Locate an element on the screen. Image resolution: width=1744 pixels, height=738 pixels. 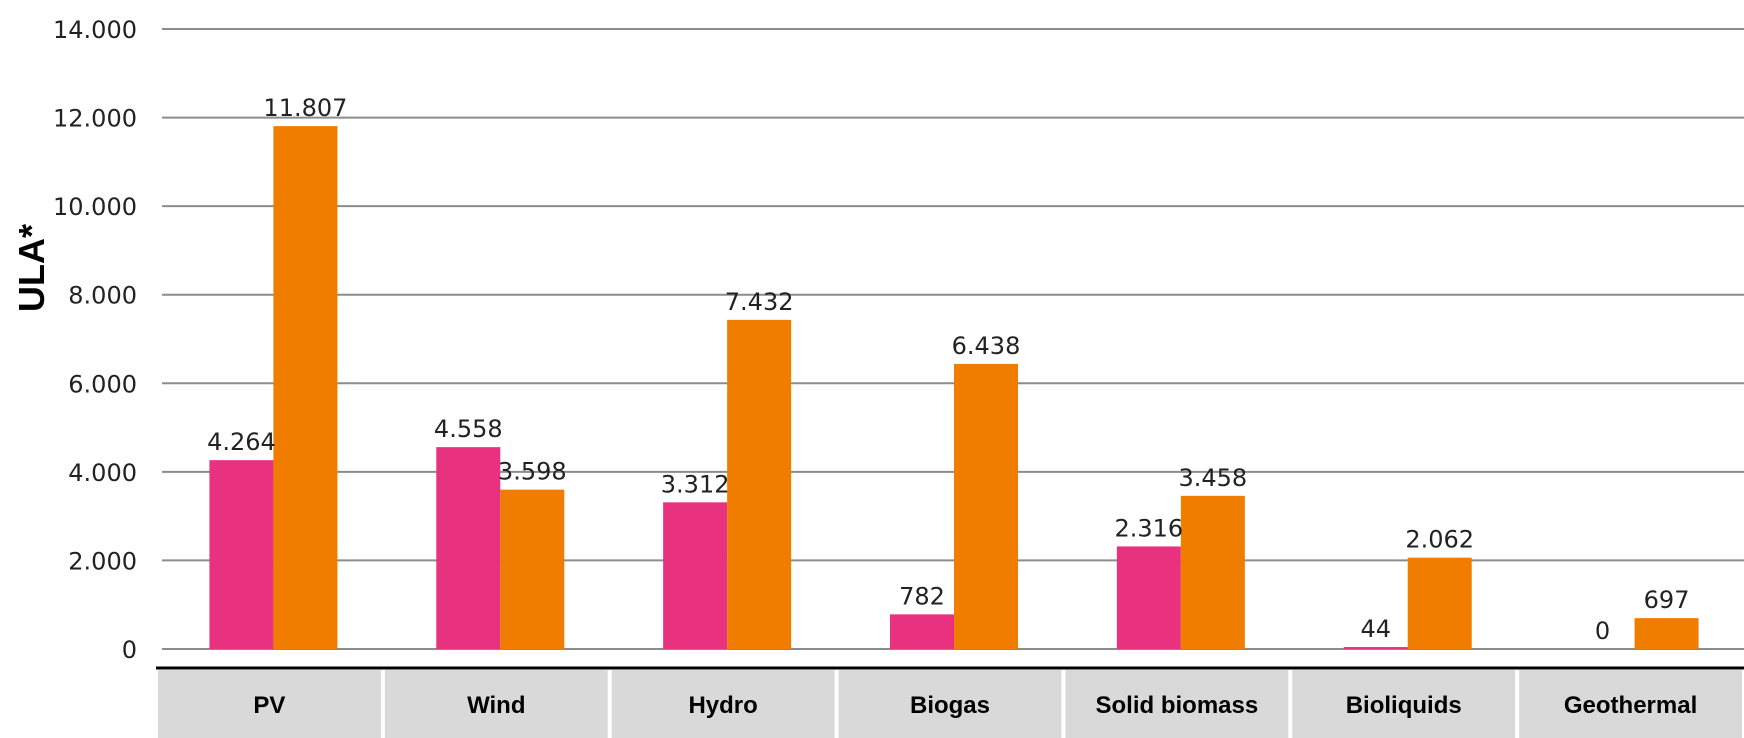
data-label: 2.316 is located at coordinates (1148, 528).